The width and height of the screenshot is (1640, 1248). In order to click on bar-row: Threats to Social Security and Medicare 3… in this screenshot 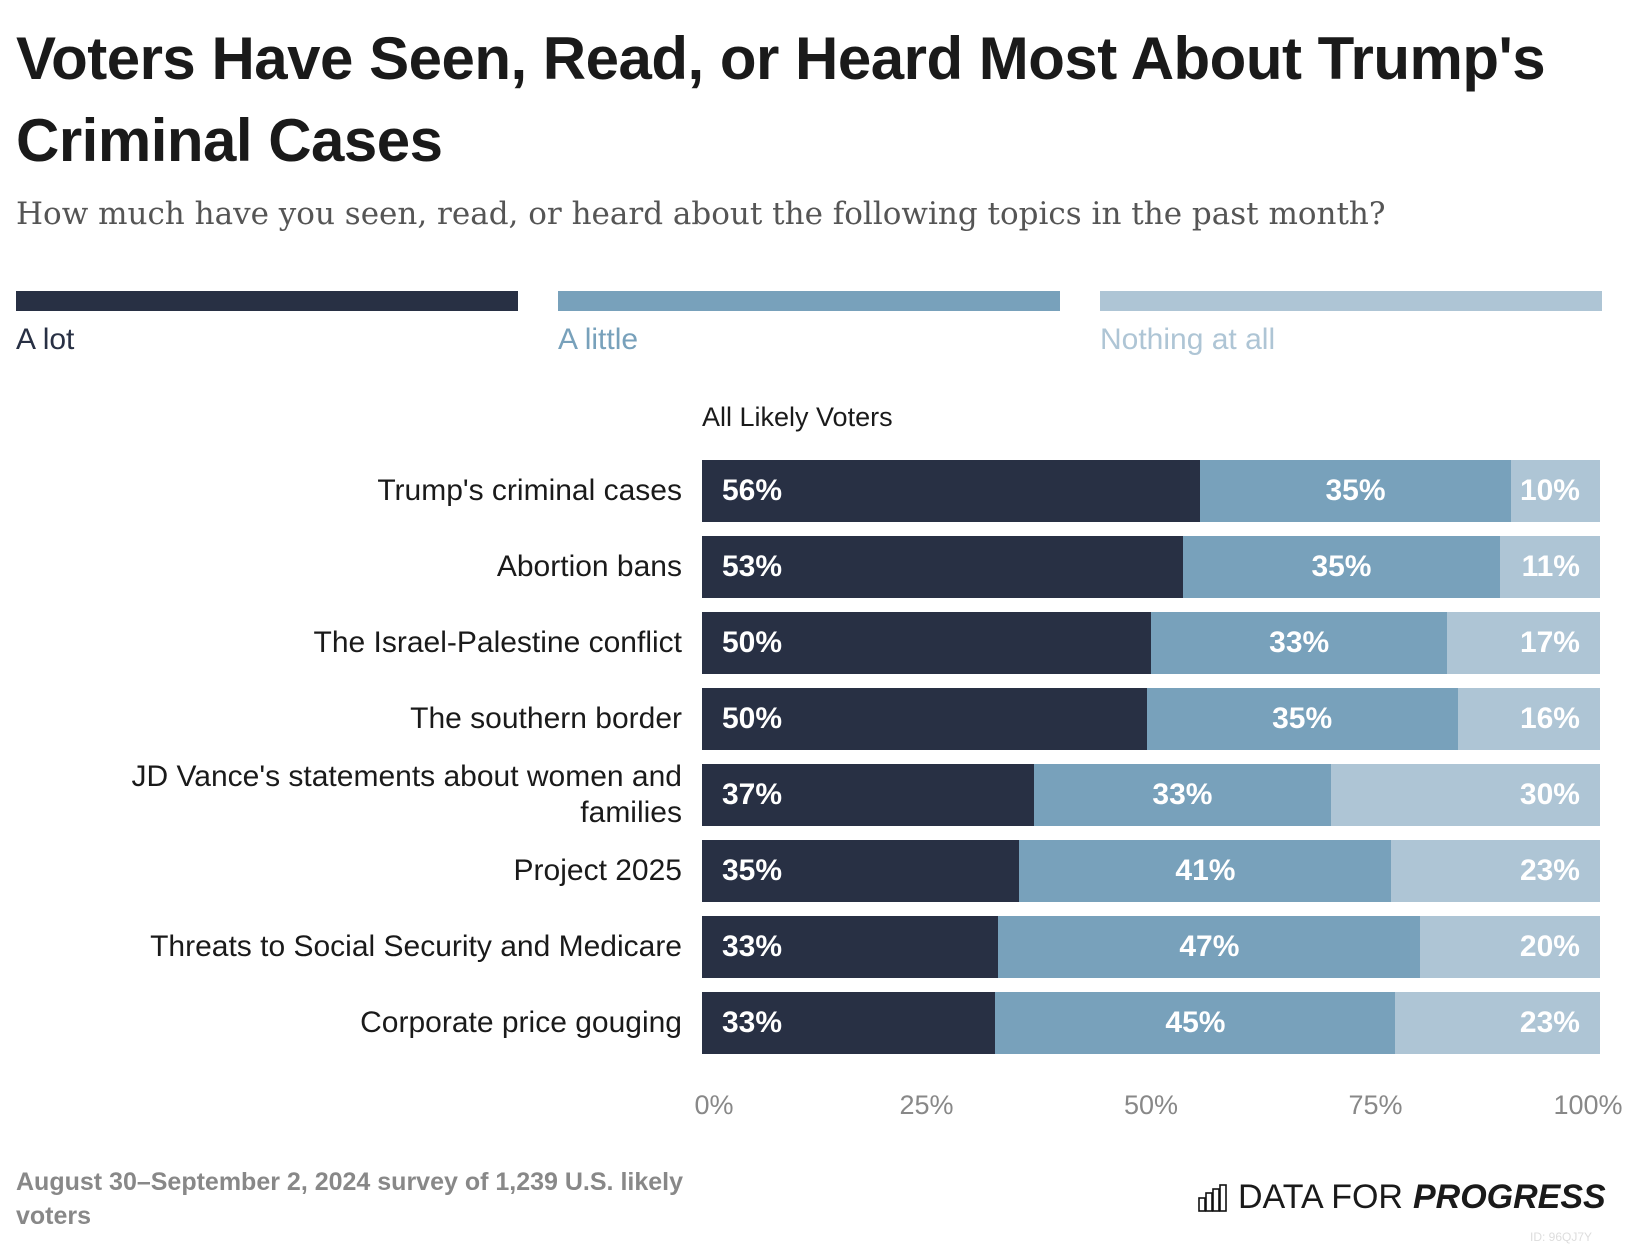, I will do `click(820, 947)`.